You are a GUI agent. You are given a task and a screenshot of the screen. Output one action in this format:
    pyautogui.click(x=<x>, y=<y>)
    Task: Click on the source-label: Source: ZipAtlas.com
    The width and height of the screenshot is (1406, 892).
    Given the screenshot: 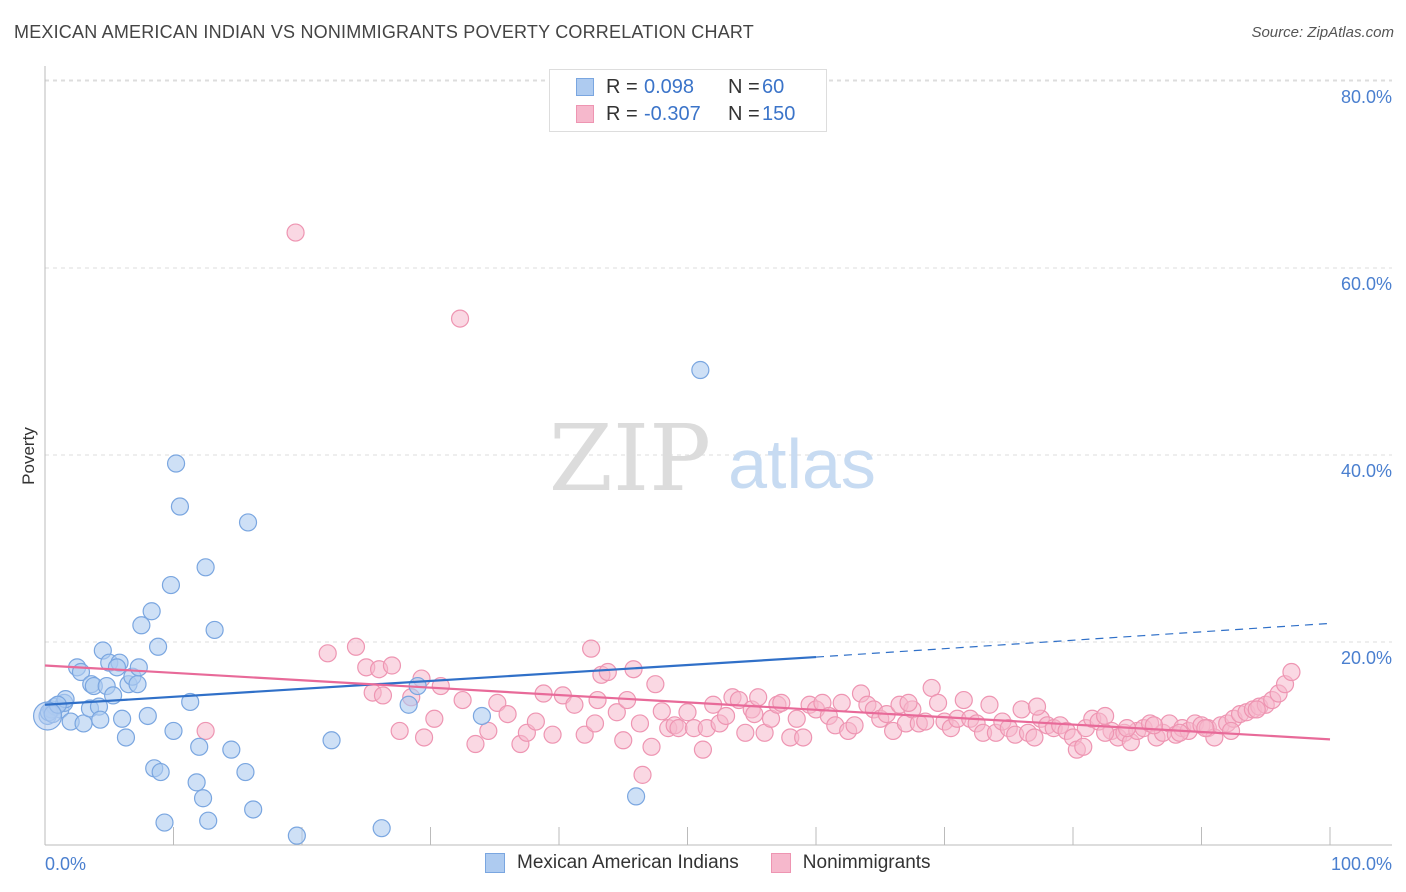 What is the action you would take?
    pyautogui.click(x=1322, y=32)
    